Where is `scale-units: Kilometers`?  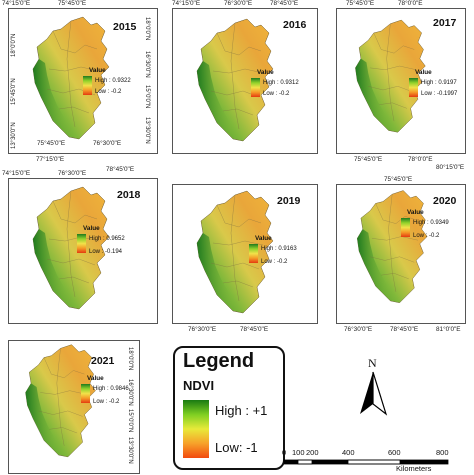
scale-units: Kilometers is located at coordinates (414, 468).